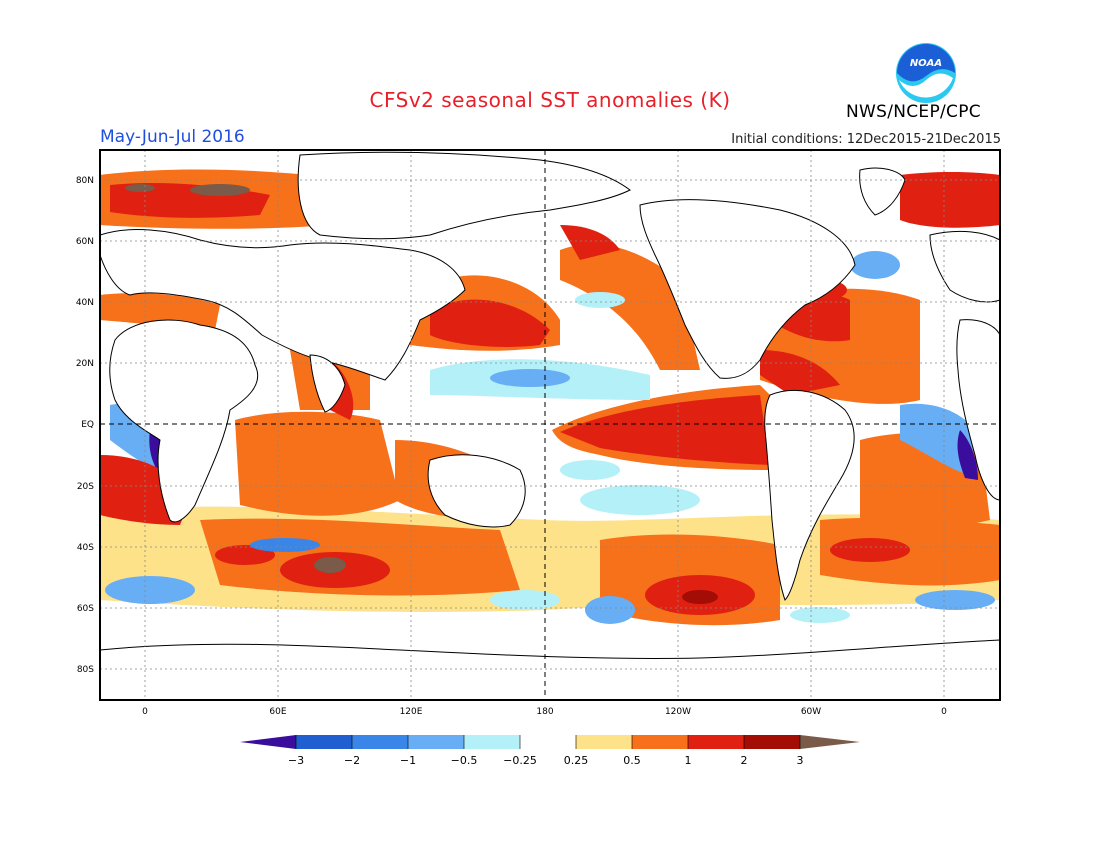  I want to click on noaa-logo-icon: NOAA, so click(926, 73).